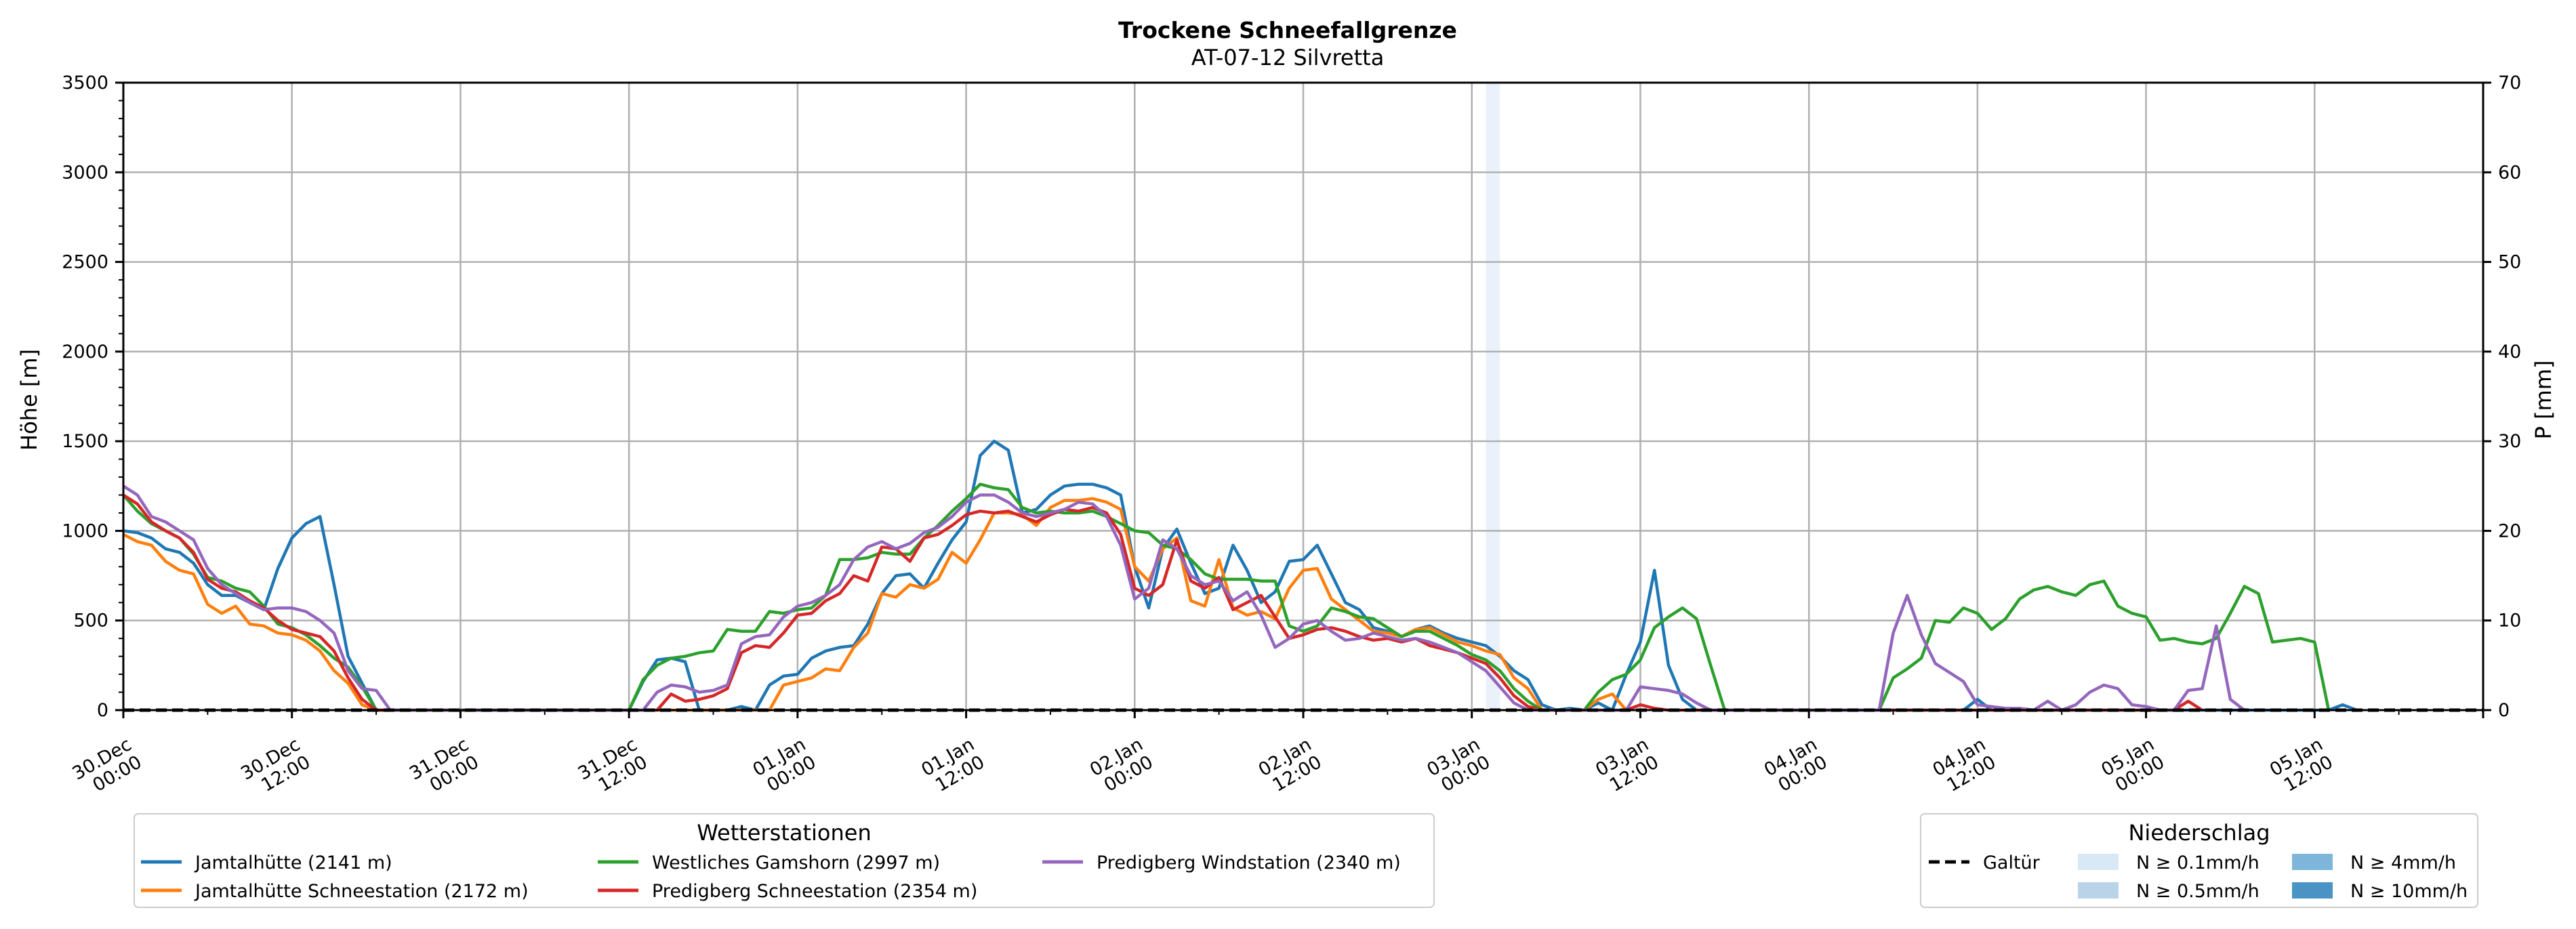  I want to click on precip-band, so click(1493, 396).